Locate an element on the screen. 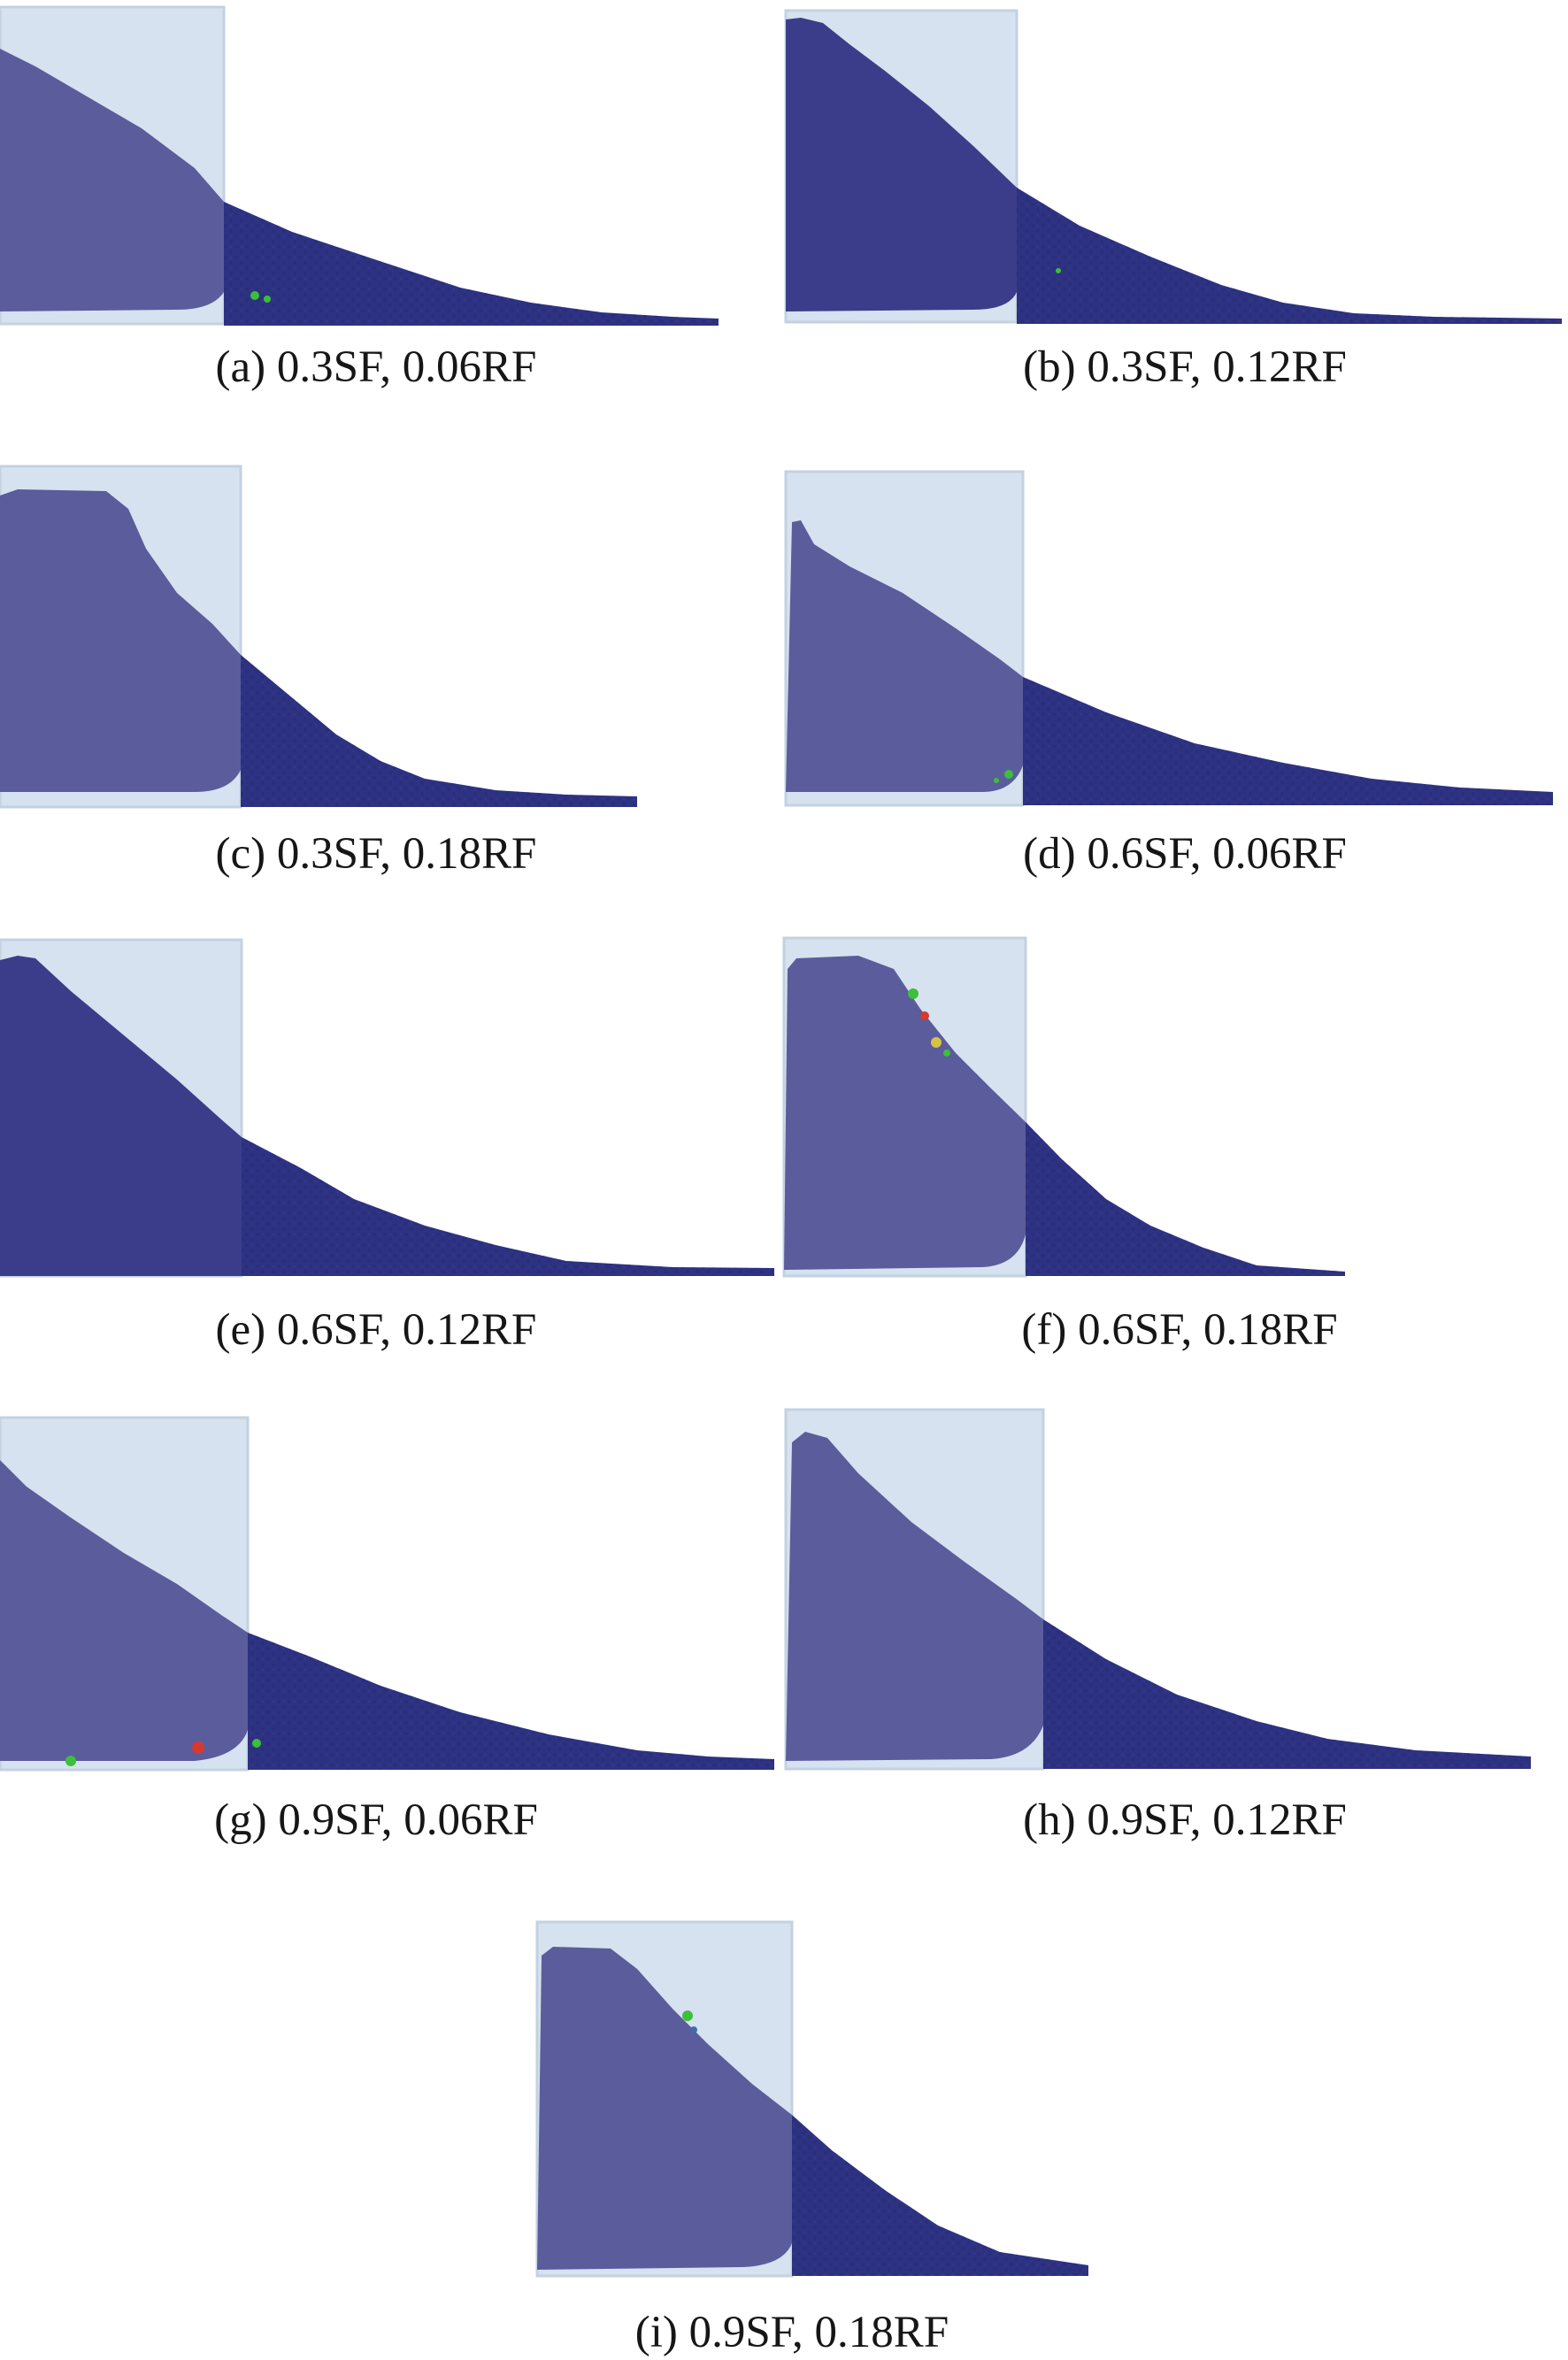 This screenshot has height=2360, width=1568. panel-b-simulation is located at coordinates (1173, 166).